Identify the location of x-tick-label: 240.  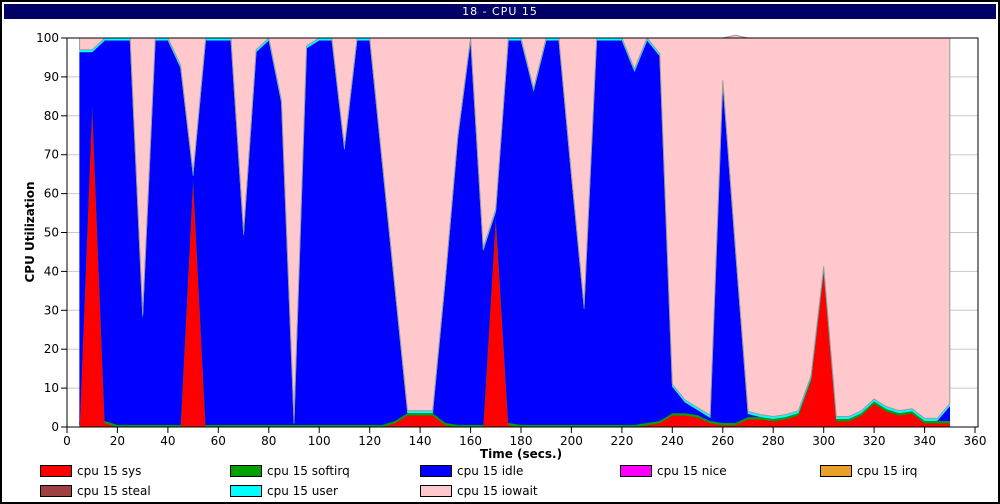
(672, 441).